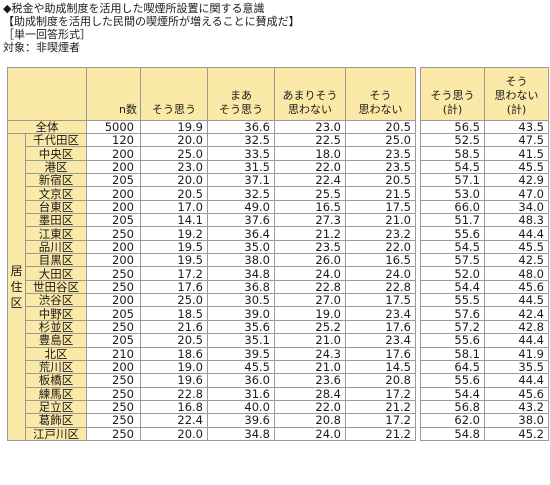 Image resolution: width=550 pixels, height=485 pixels. Describe the element at coordinates (174, 340) in the screenshot. I see `value-cell: 20.5` at that location.